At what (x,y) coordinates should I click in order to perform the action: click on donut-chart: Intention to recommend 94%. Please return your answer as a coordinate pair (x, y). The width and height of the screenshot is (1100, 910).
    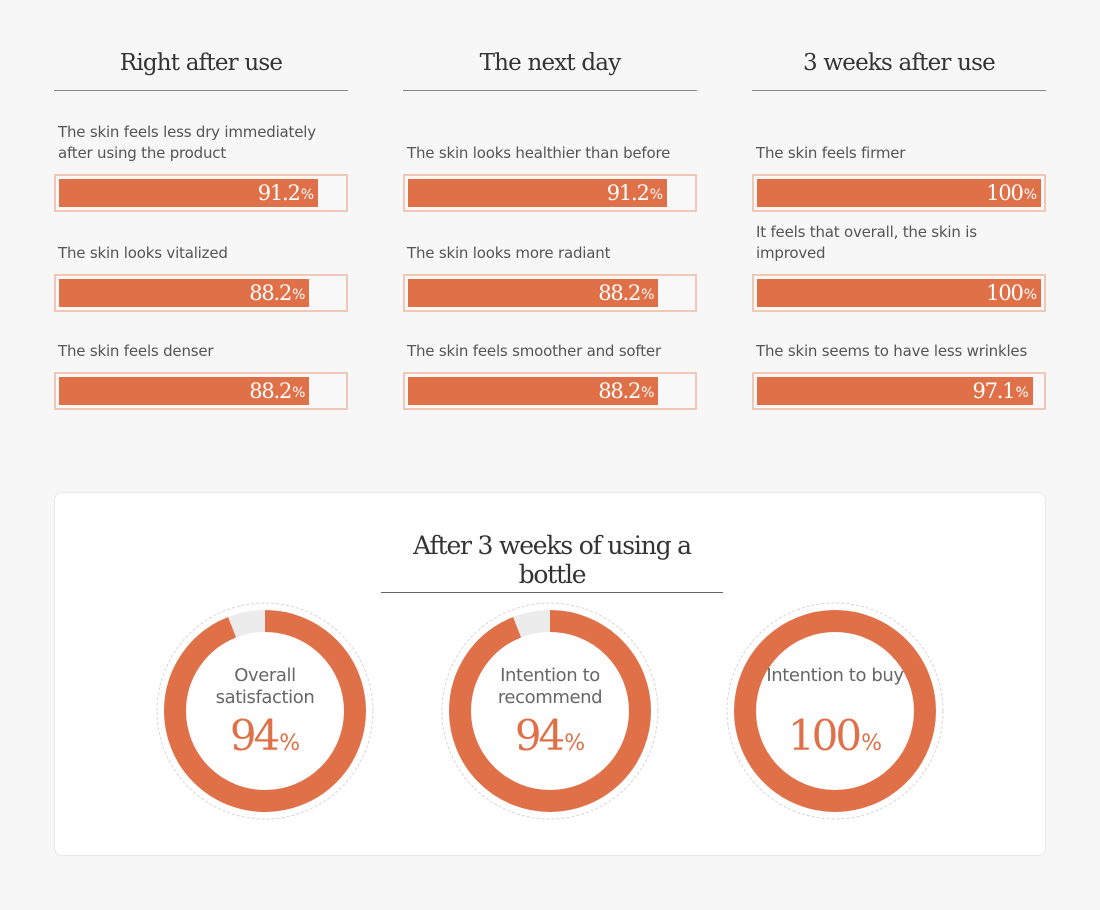
    Looking at the image, I should click on (550, 711).